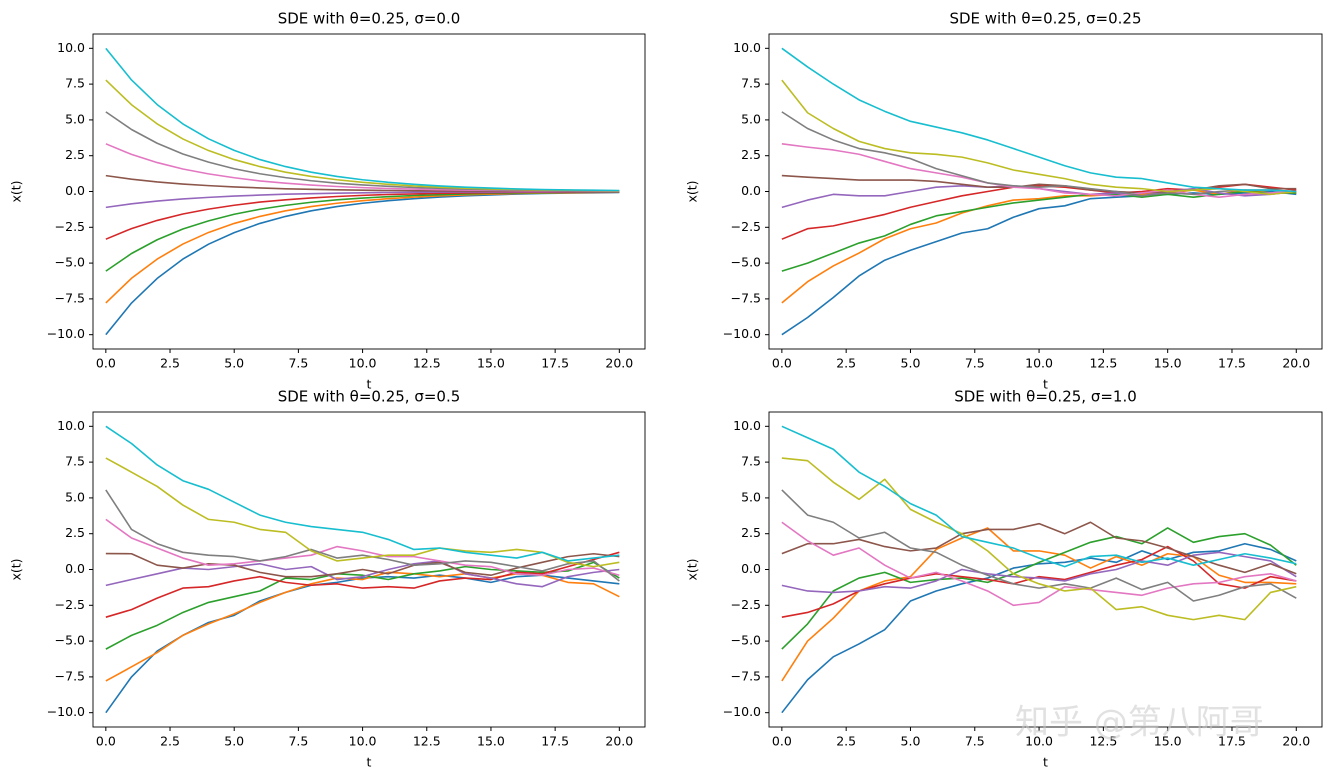 Image resolution: width=1331 pixels, height=780 pixels. I want to click on chart-title: SDE with θ=0.25, σ=0.0, so click(369, 19).